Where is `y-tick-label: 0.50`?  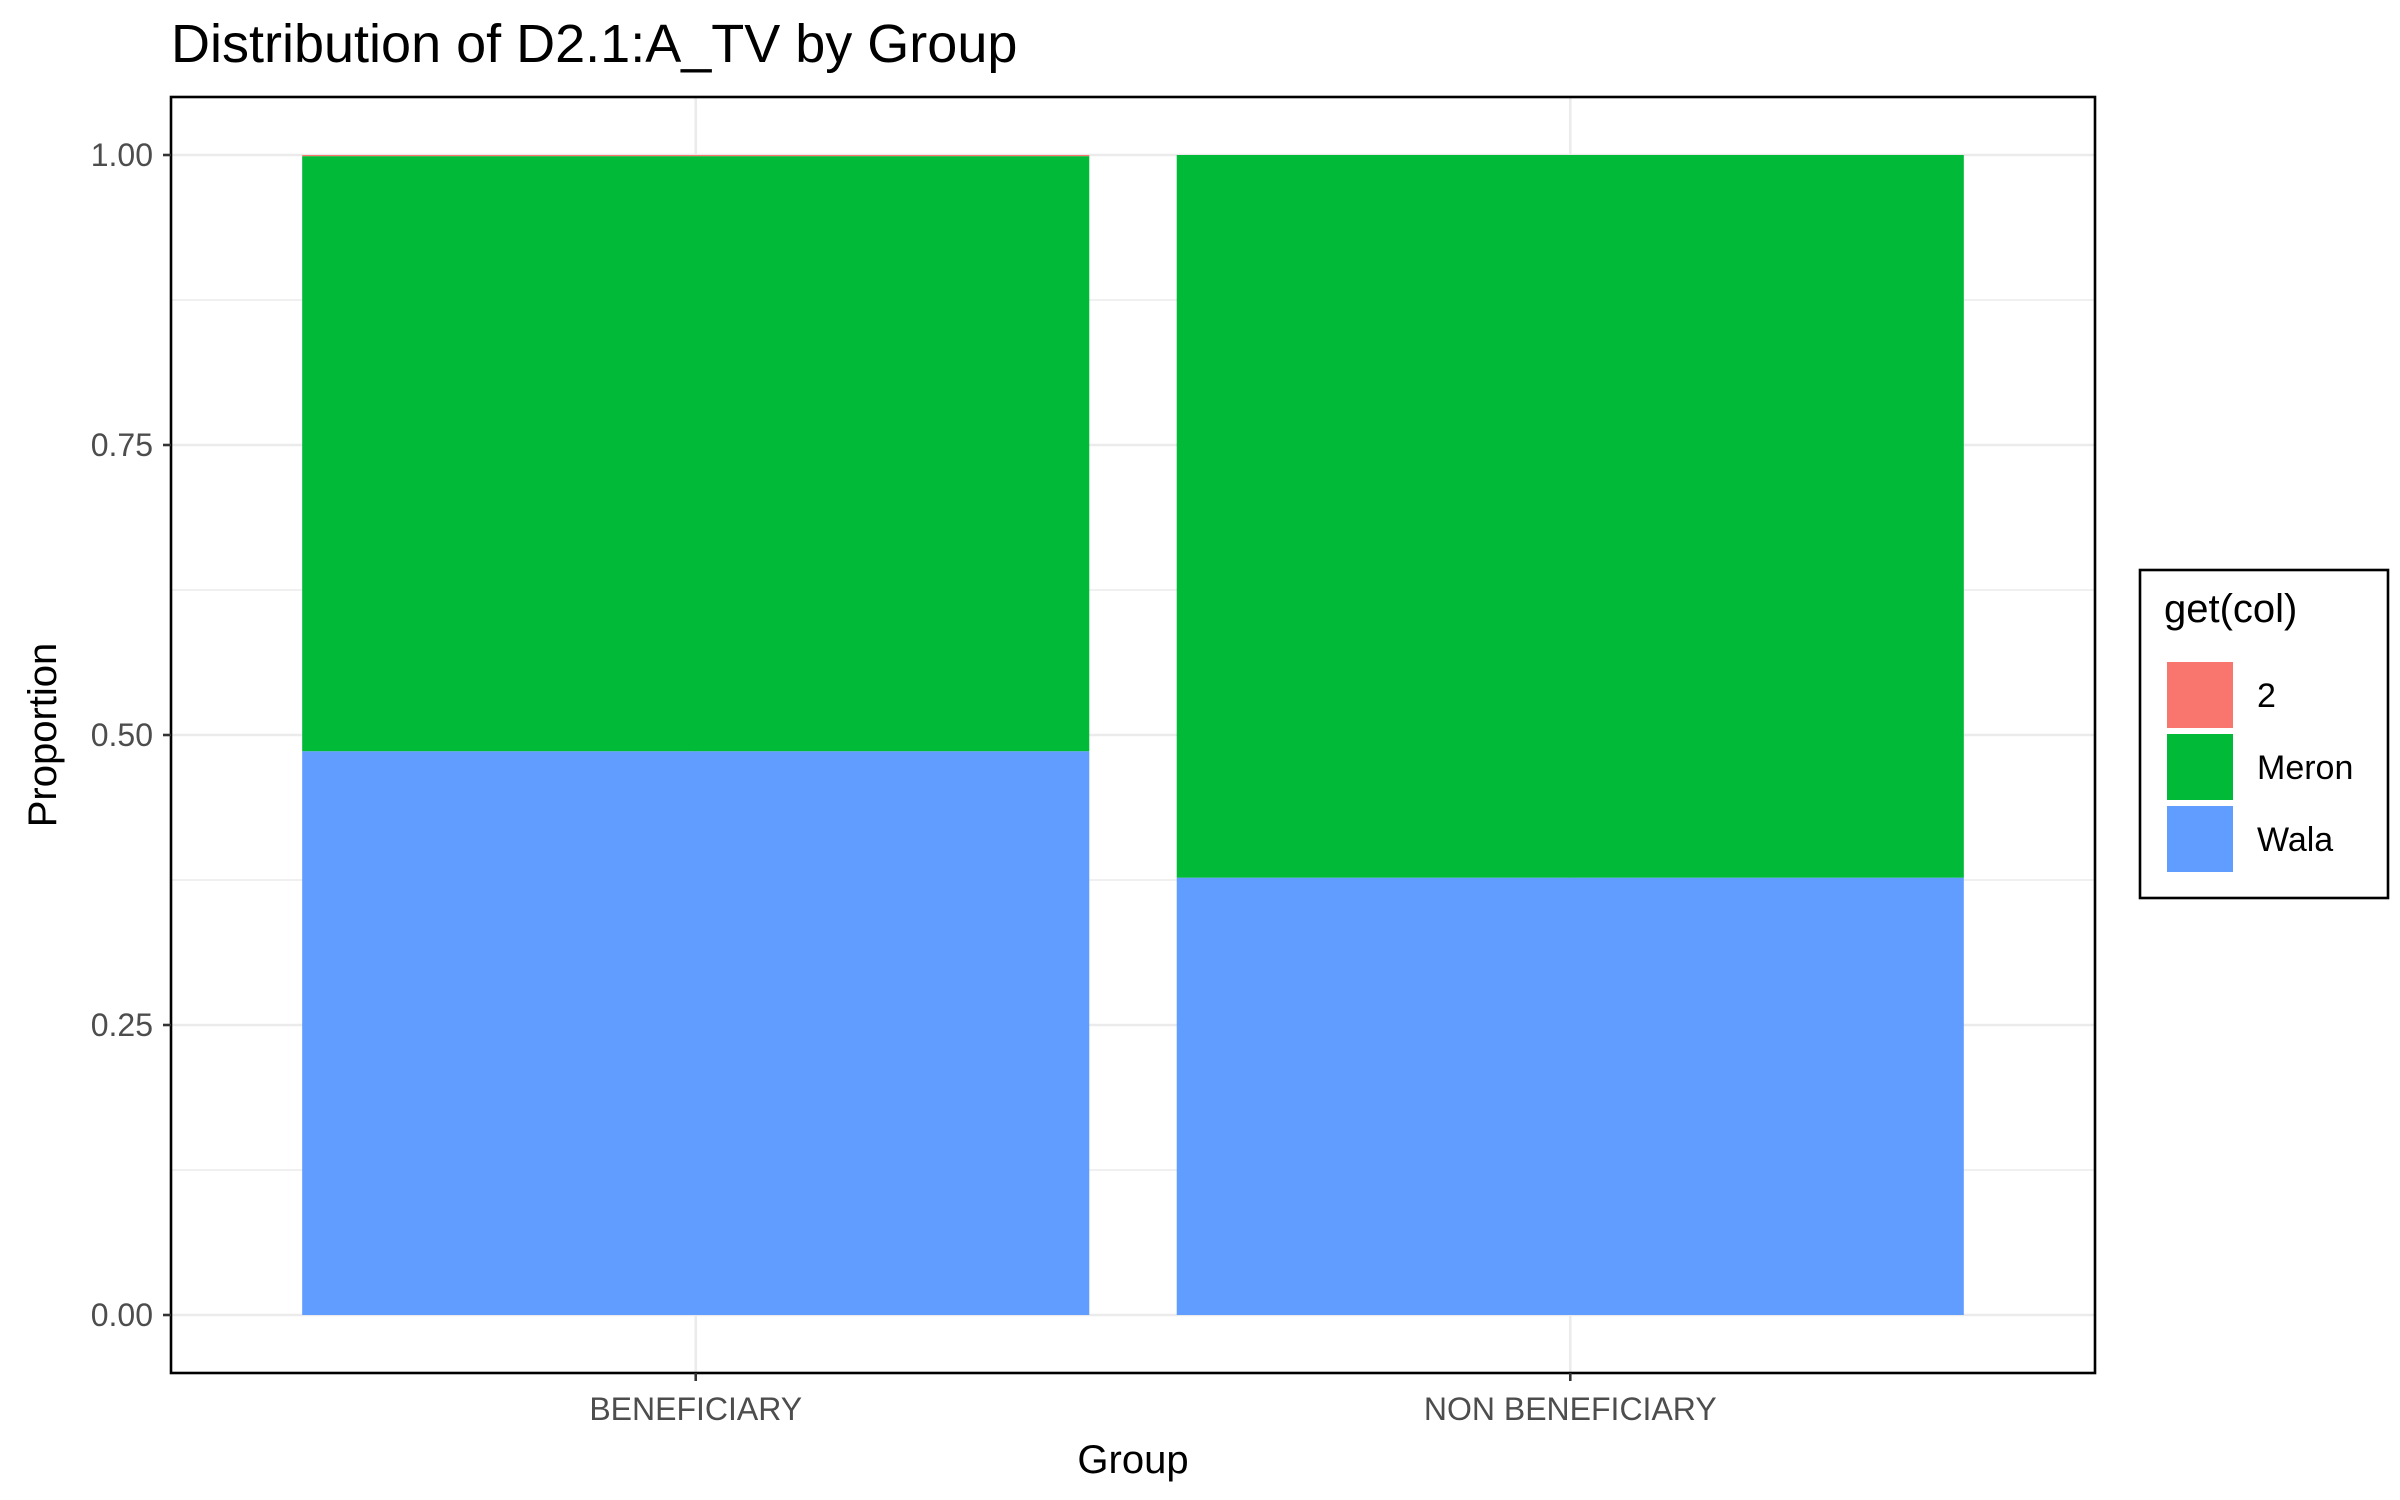
y-tick-label: 0.50 is located at coordinates (122, 735).